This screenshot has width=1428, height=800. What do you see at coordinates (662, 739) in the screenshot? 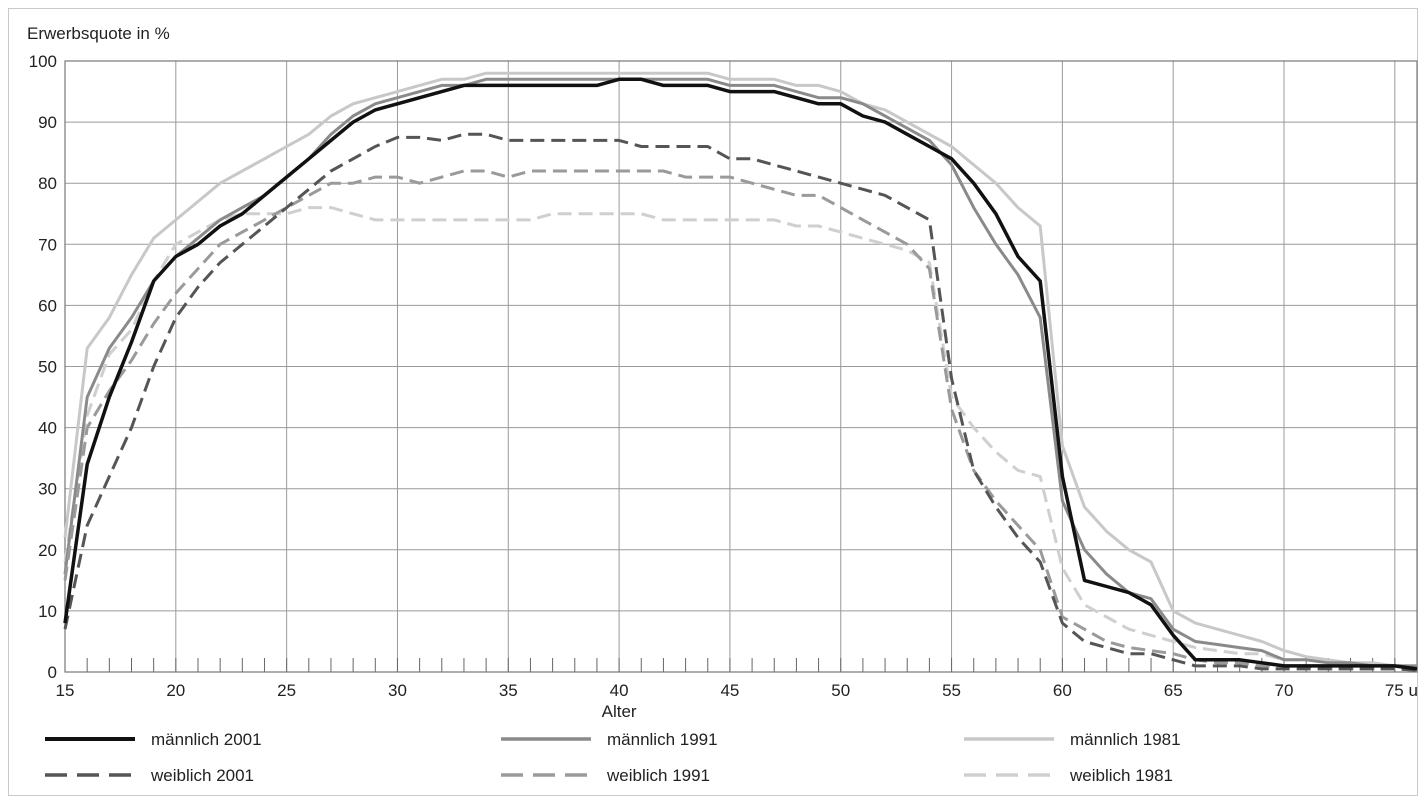
I see `legend-label: männlich 1991` at bounding box center [662, 739].